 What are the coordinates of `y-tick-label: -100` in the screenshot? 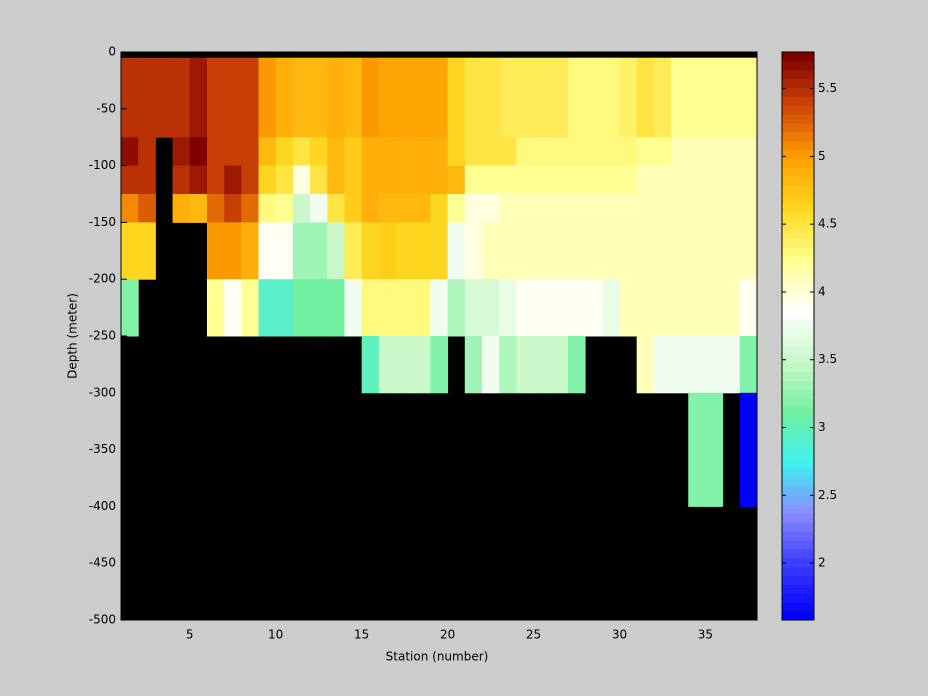 It's located at (102, 165).